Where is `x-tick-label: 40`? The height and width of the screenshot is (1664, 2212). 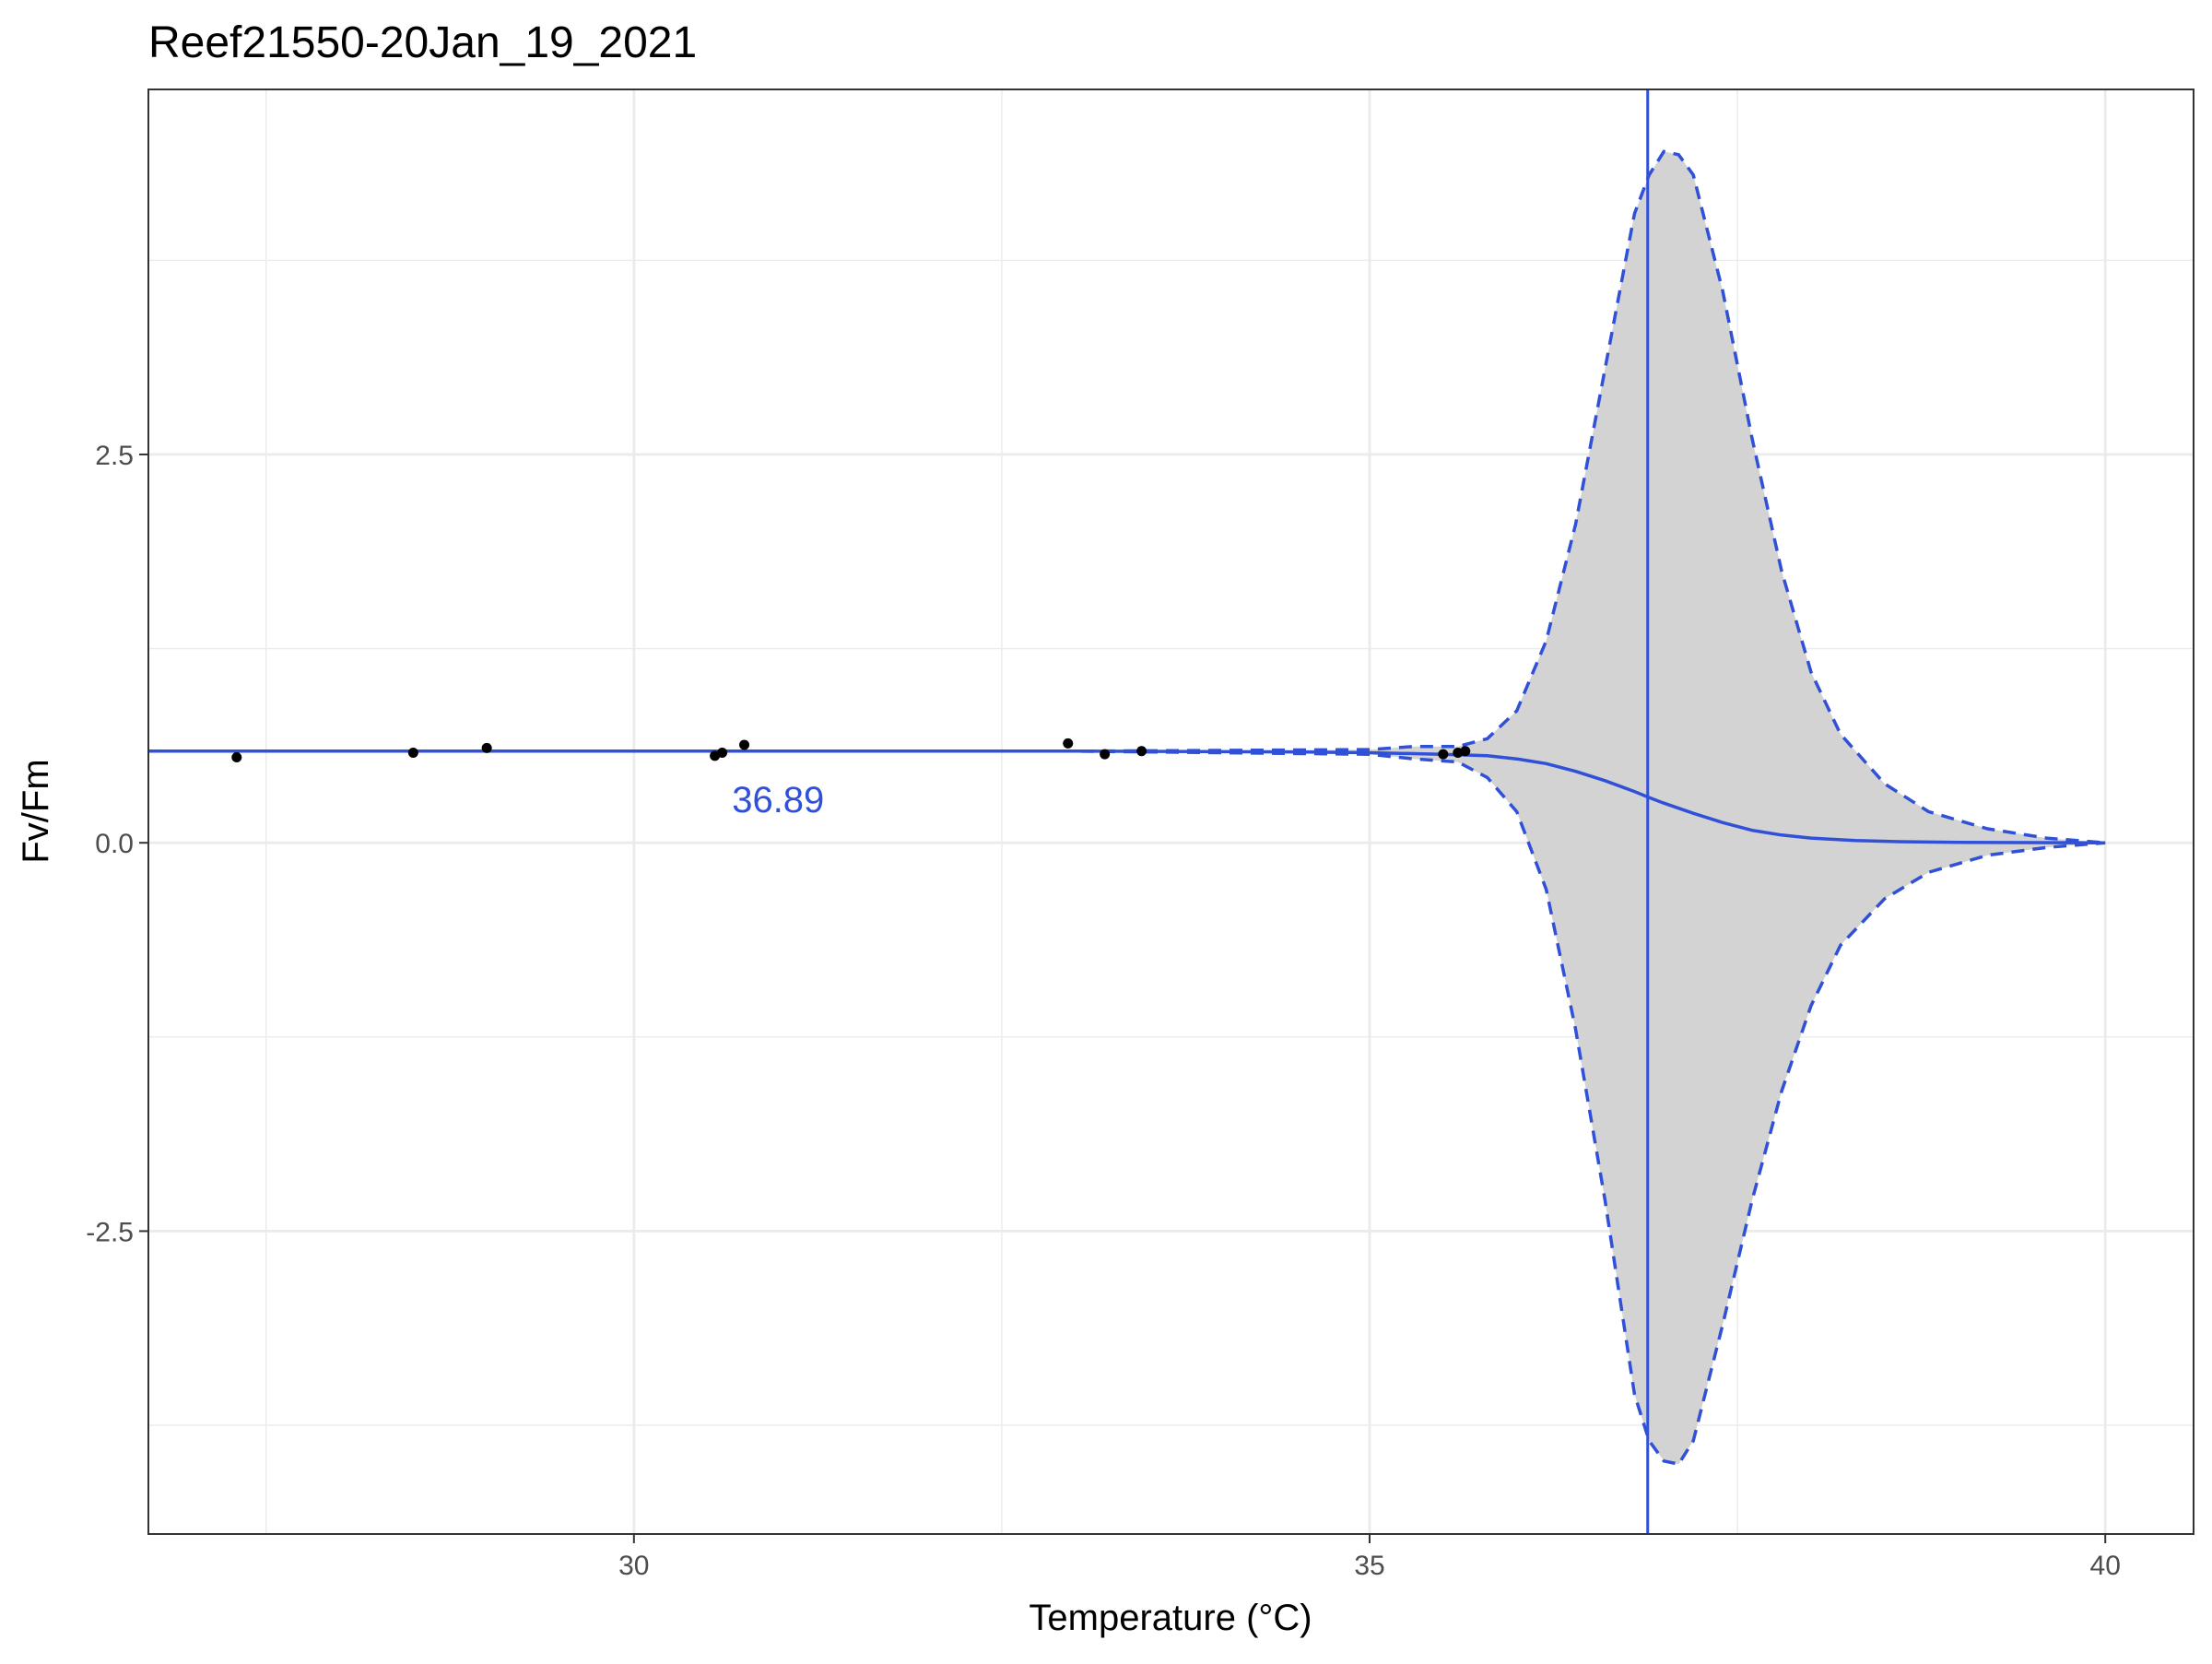 x-tick-label: 40 is located at coordinates (2105, 1566).